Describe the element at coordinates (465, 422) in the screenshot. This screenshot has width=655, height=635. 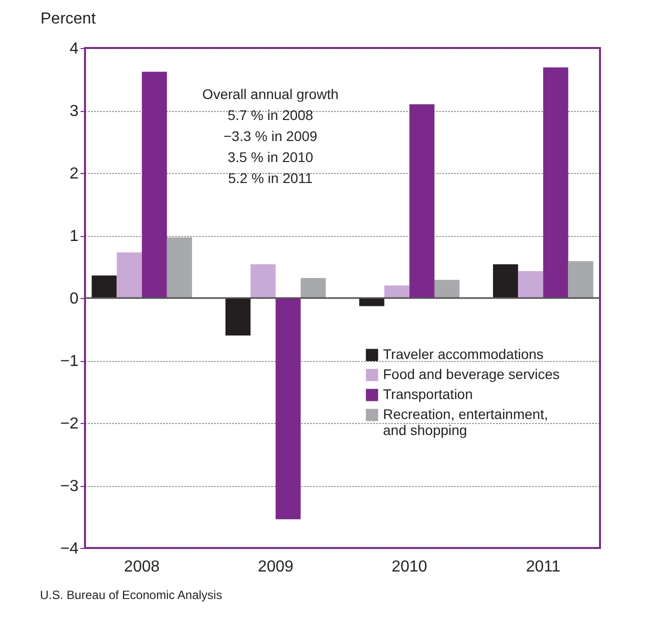
I see `legend-label: Recreation, entertainment, and shopping` at that location.